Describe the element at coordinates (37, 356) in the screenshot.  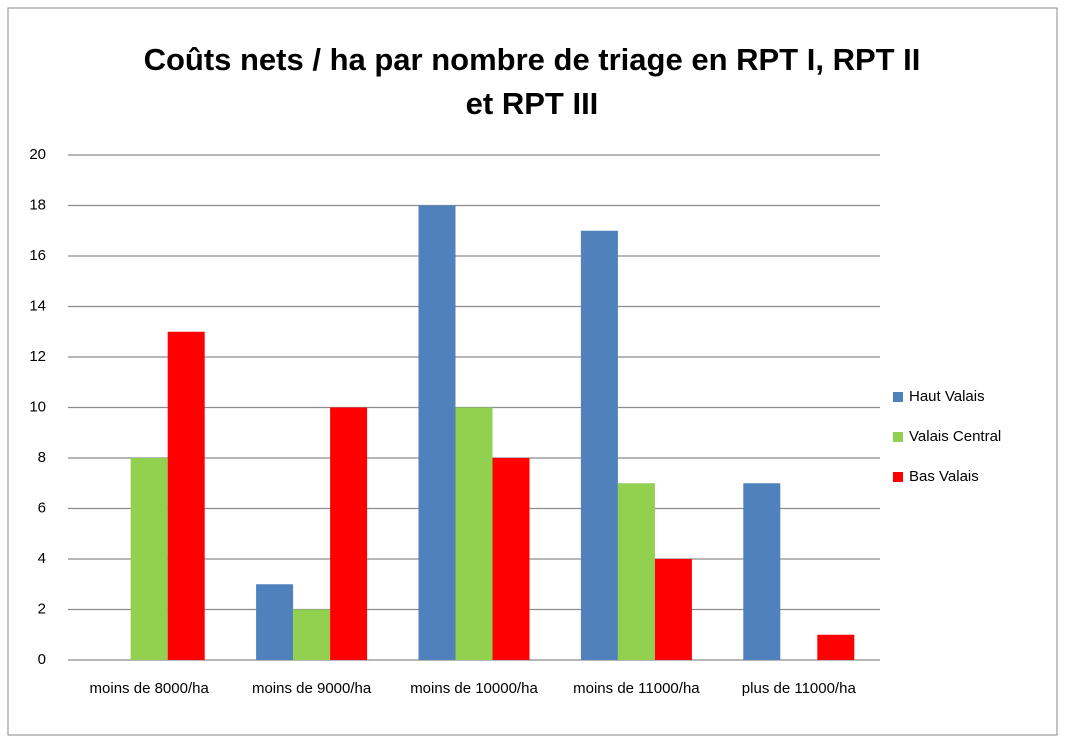
I see `y-tick-label: 12` at that location.